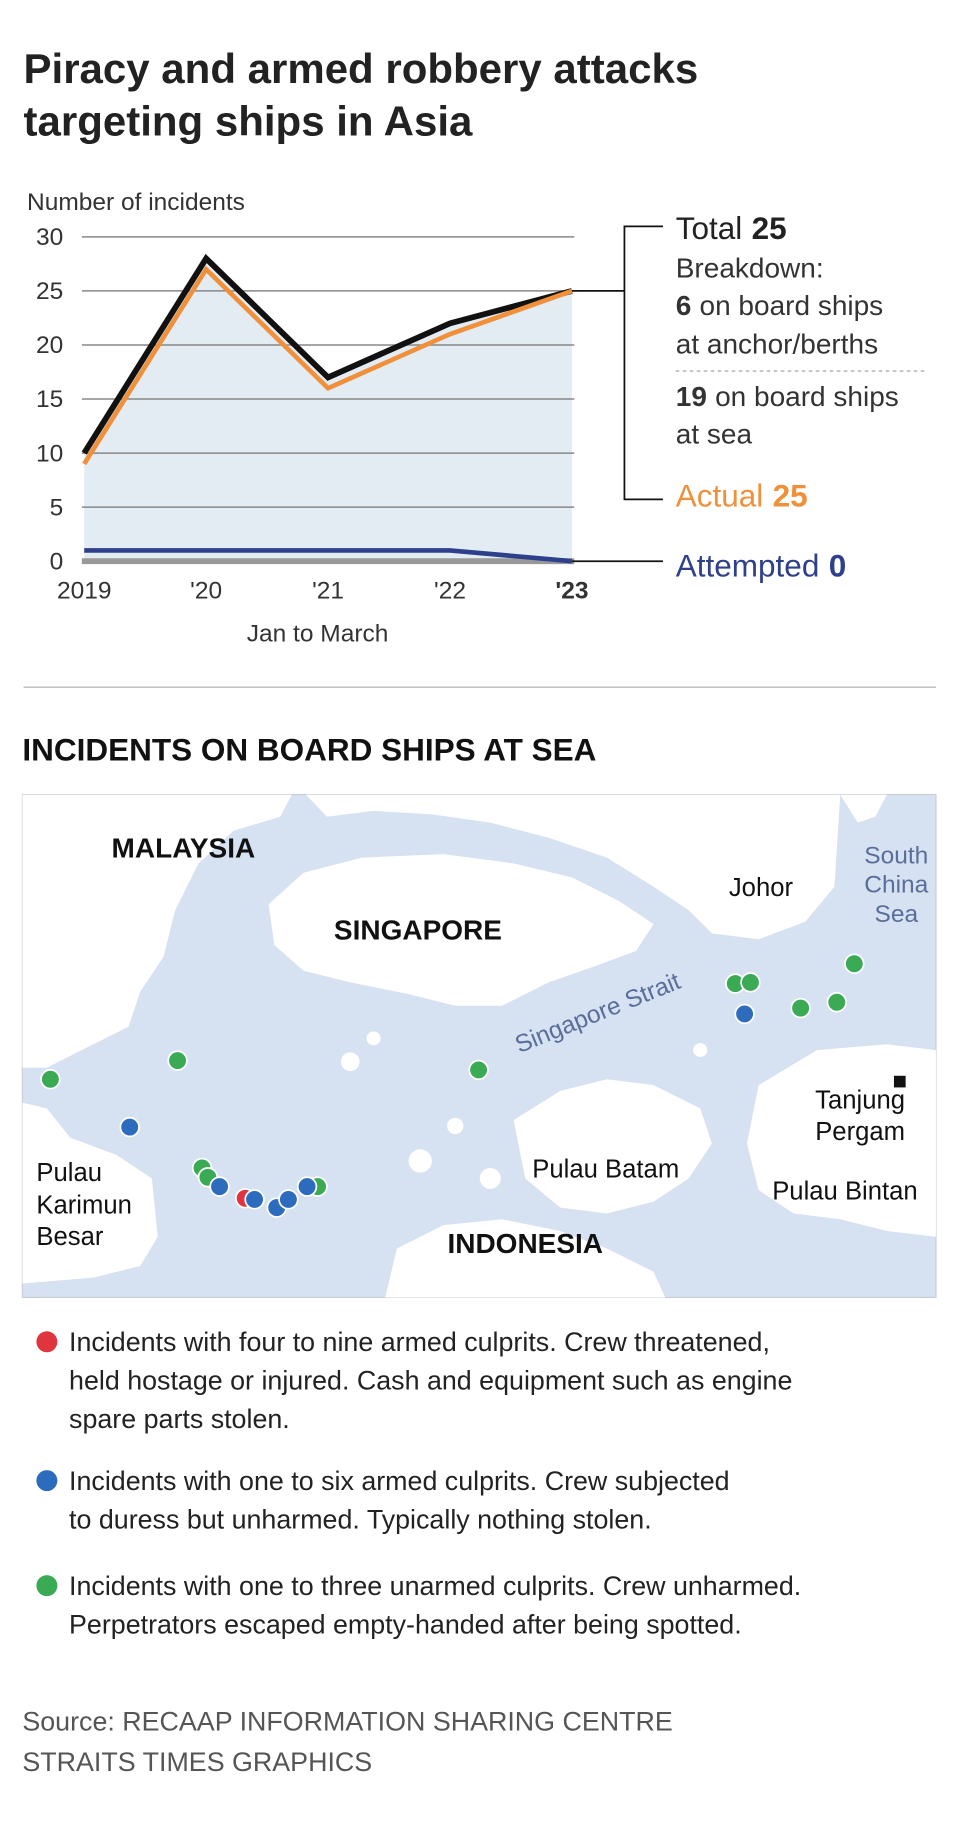 This screenshot has width=956, height=1826. Describe the element at coordinates (328, 591) in the screenshot. I see `x-tick-label: '21` at that location.